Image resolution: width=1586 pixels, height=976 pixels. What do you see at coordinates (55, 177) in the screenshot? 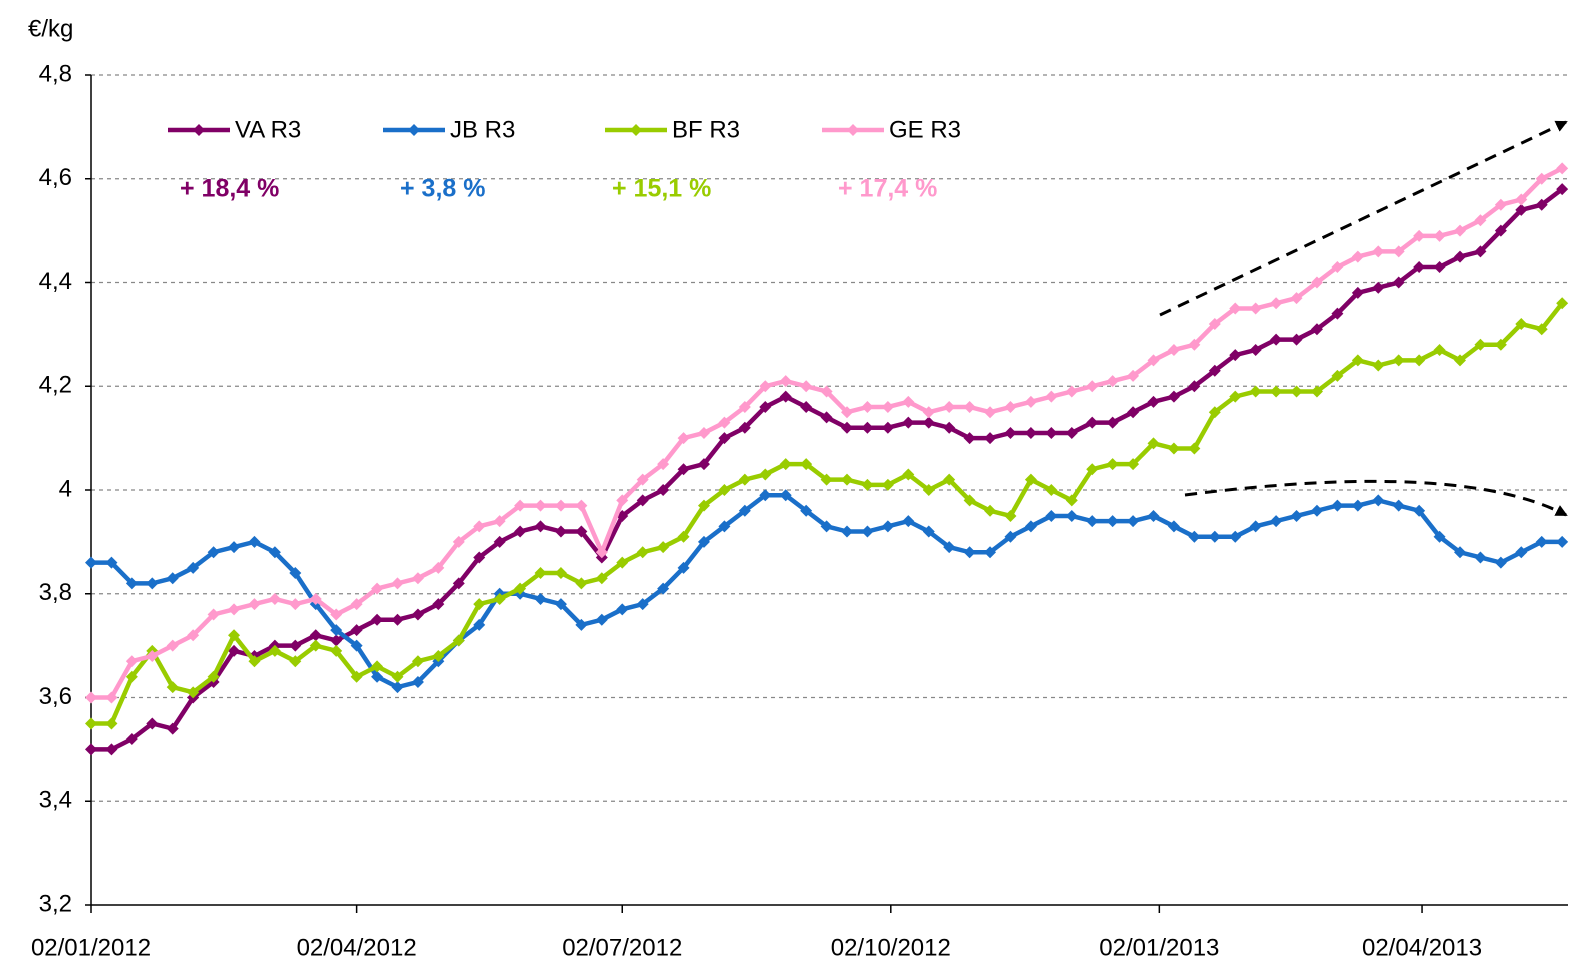
I see `y-tick-label: 4,6` at bounding box center [55, 177].